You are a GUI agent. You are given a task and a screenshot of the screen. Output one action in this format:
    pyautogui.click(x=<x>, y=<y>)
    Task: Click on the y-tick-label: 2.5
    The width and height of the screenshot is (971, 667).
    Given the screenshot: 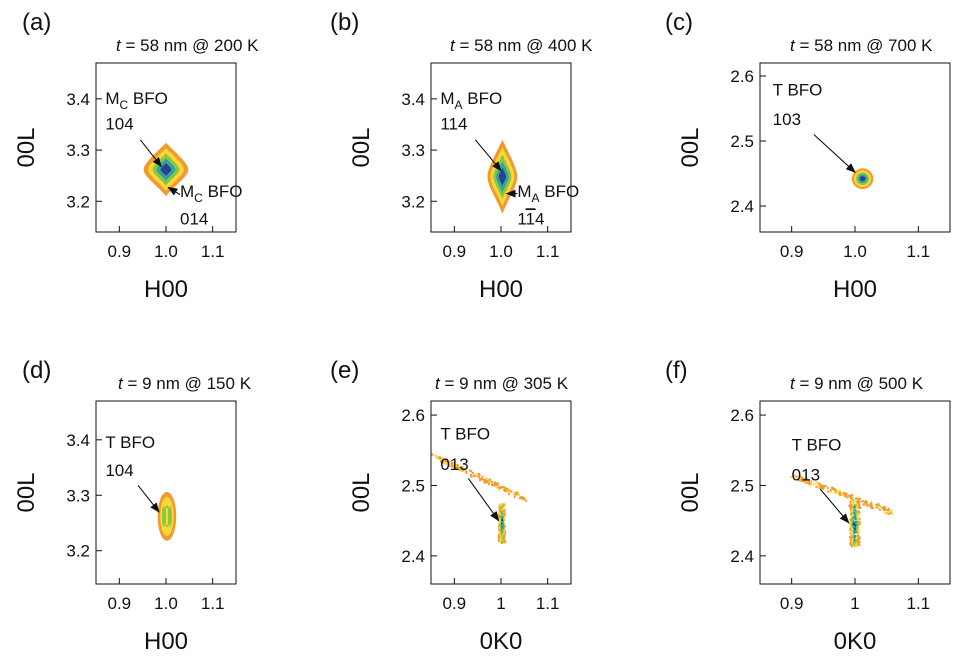 What is the action you would take?
    pyautogui.click(x=742, y=485)
    